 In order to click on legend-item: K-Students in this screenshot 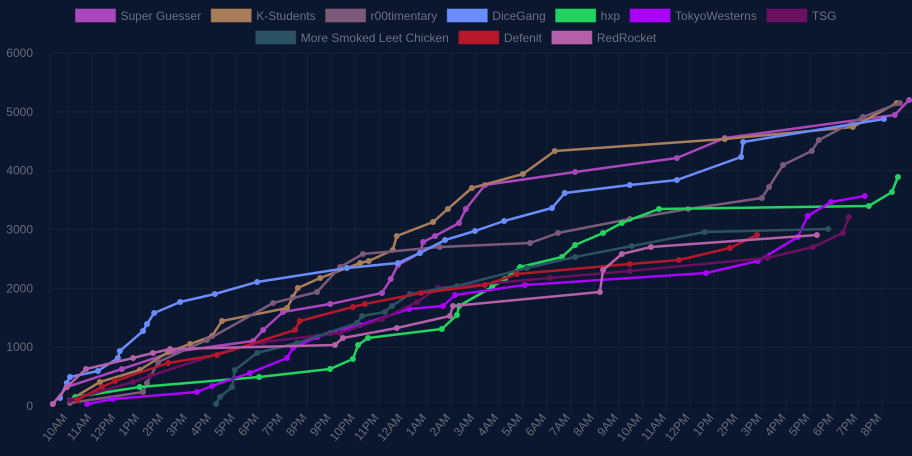, I will do `click(263, 15)`.